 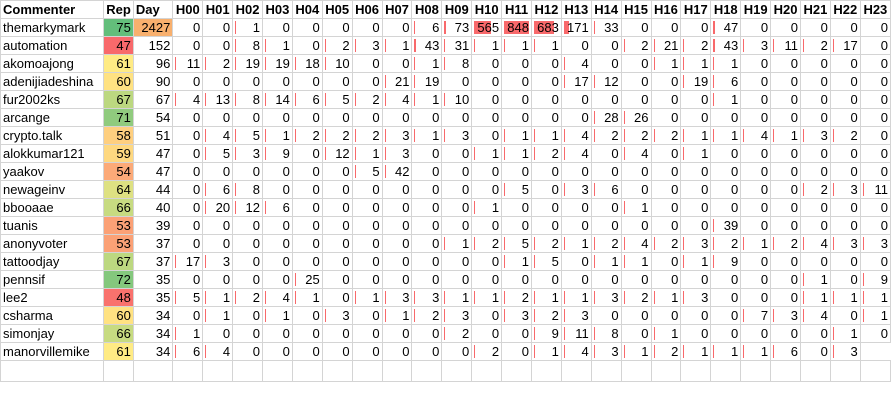 I want to click on hour-cell-h15: 26, so click(x=636, y=117).